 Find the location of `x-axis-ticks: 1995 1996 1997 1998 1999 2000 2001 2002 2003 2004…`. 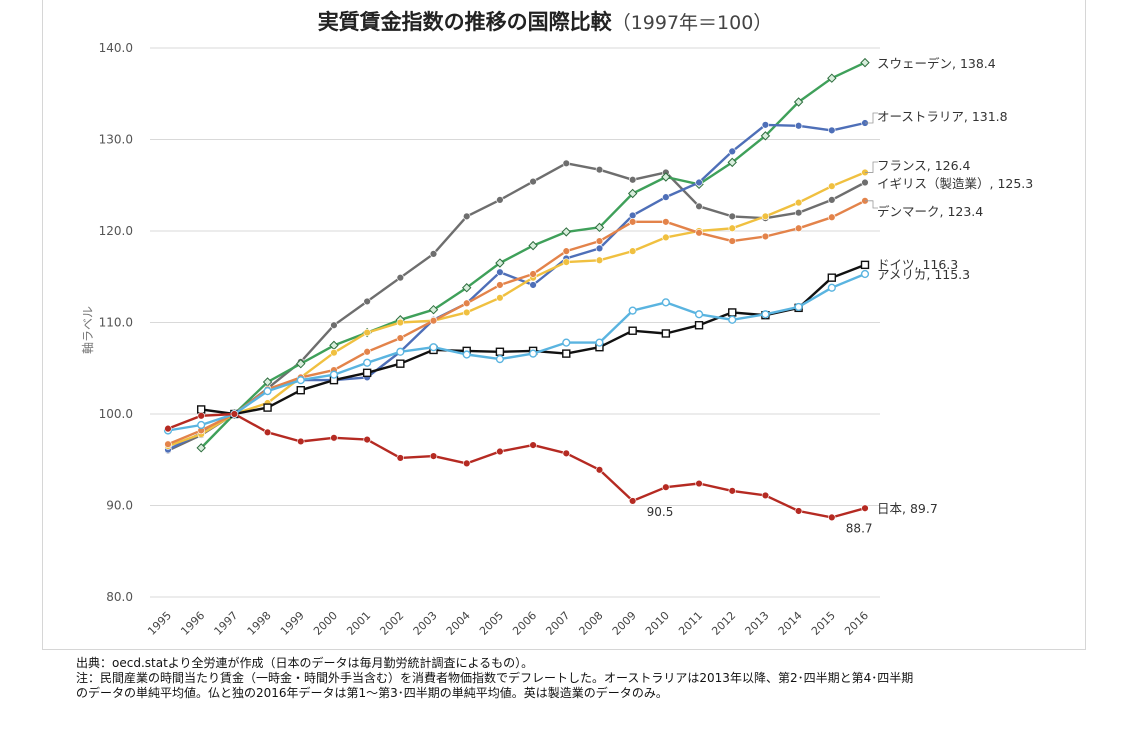

x-axis-ticks: 1995 1996 1997 1998 1999 2000 2001 2002 2003 2004… is located at coordinates (508, 623).